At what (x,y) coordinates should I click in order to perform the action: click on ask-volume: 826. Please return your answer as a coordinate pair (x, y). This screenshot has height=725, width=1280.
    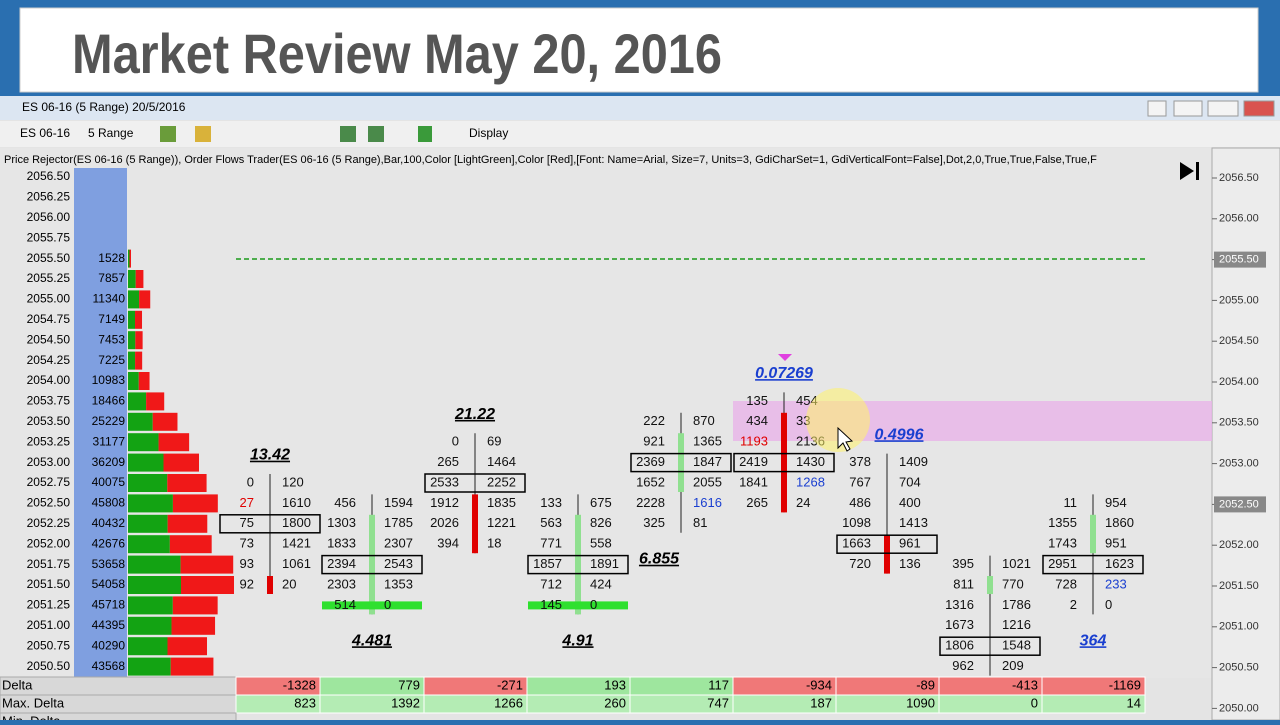
    Looking at the image, I should click on (601, 522).